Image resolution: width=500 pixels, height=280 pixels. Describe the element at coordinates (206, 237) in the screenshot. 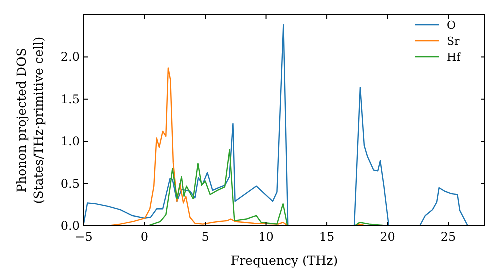

I see `x-tick-label: 5` at that location.